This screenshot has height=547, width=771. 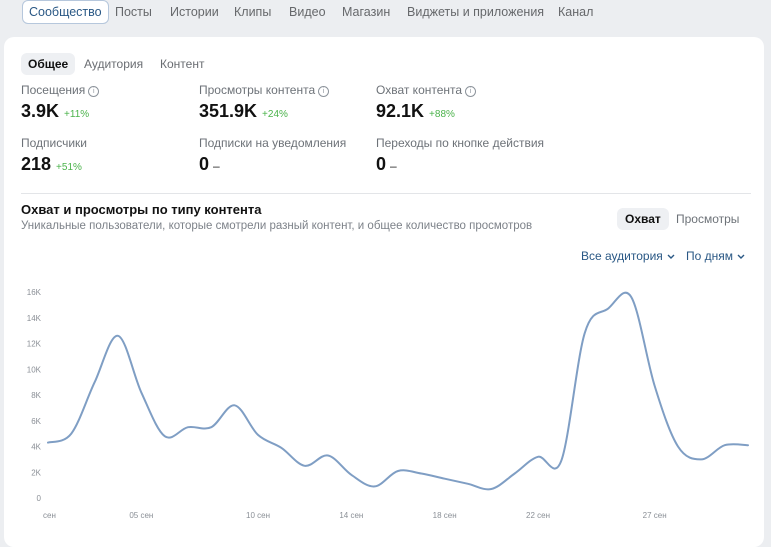 I want to click on metric-content-reach: Охват контента i 92.1K +88%, so click(x=426, y=102).